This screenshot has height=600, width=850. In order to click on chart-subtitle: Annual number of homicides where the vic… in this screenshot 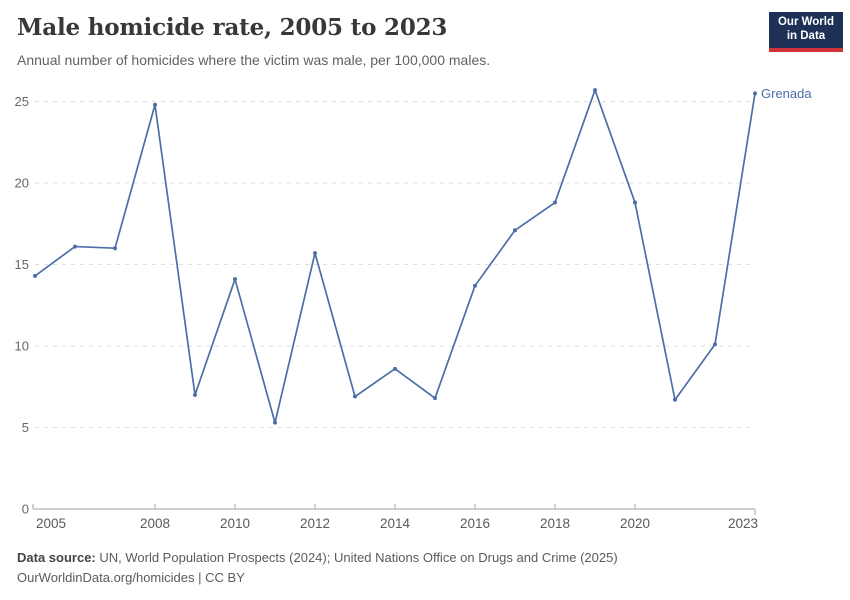, I will do `click(254, 60)`.